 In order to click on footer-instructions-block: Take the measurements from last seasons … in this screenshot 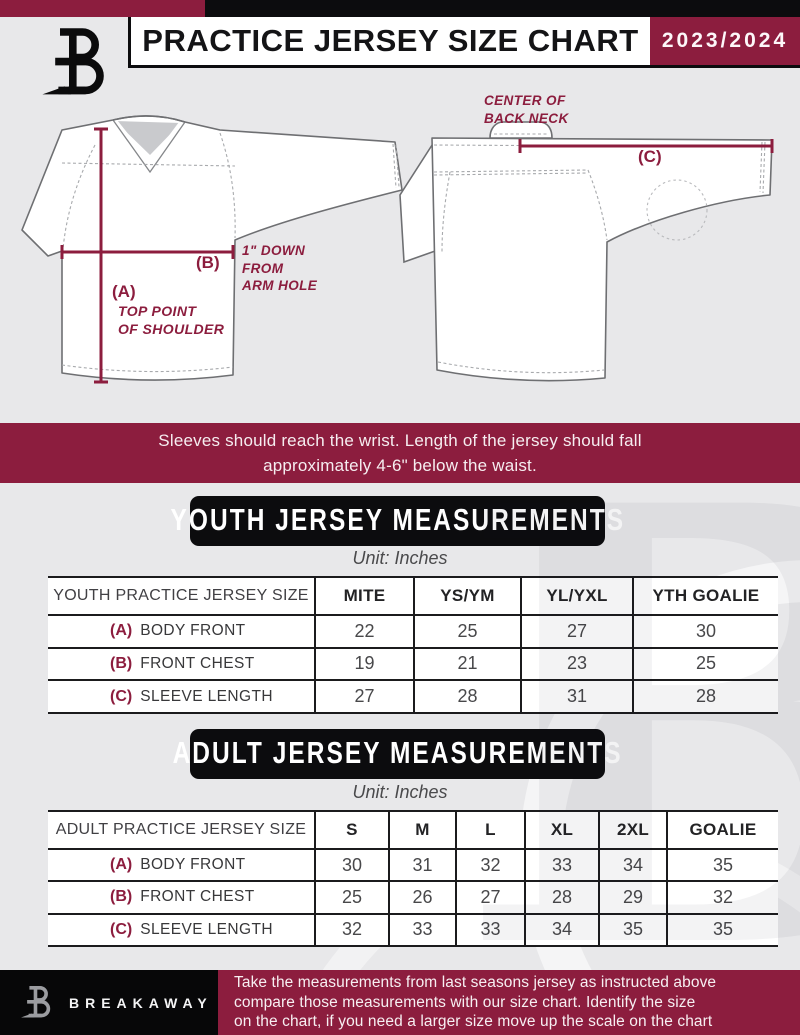, I will do `click(509, 1002)`.